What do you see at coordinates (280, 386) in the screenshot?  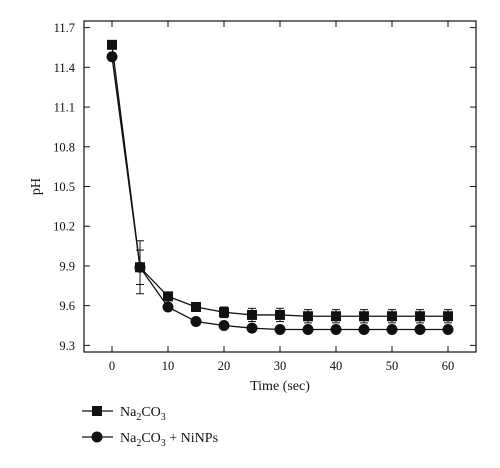 I see `x-axis-label: Time (sec)` at bounding box center [280, 386].